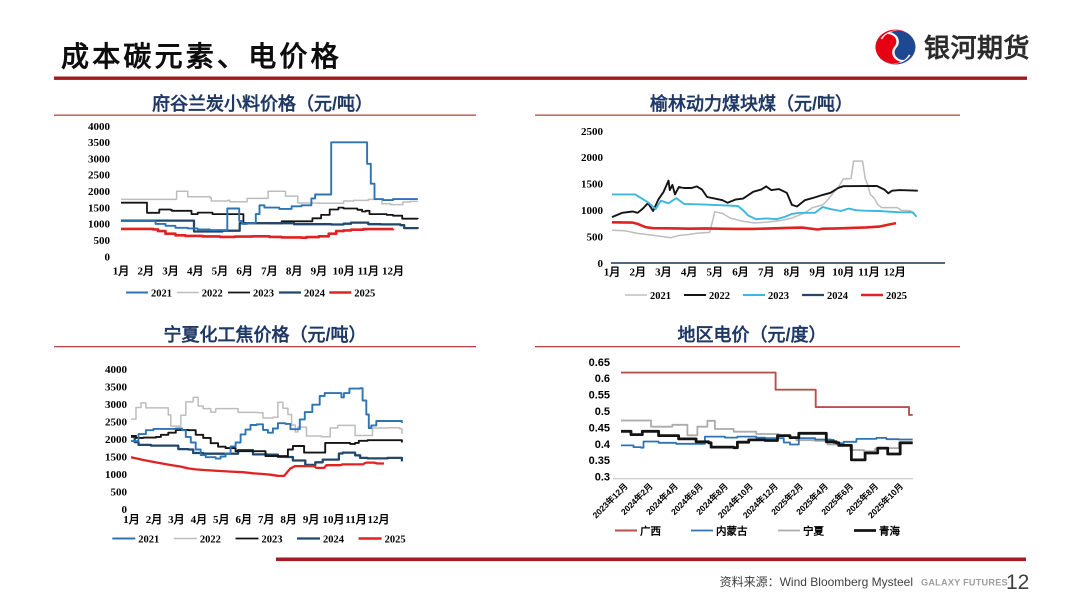 This screenshot has height=608, width=1080. I want to click on svg-text: 12, so click(1017, 582).